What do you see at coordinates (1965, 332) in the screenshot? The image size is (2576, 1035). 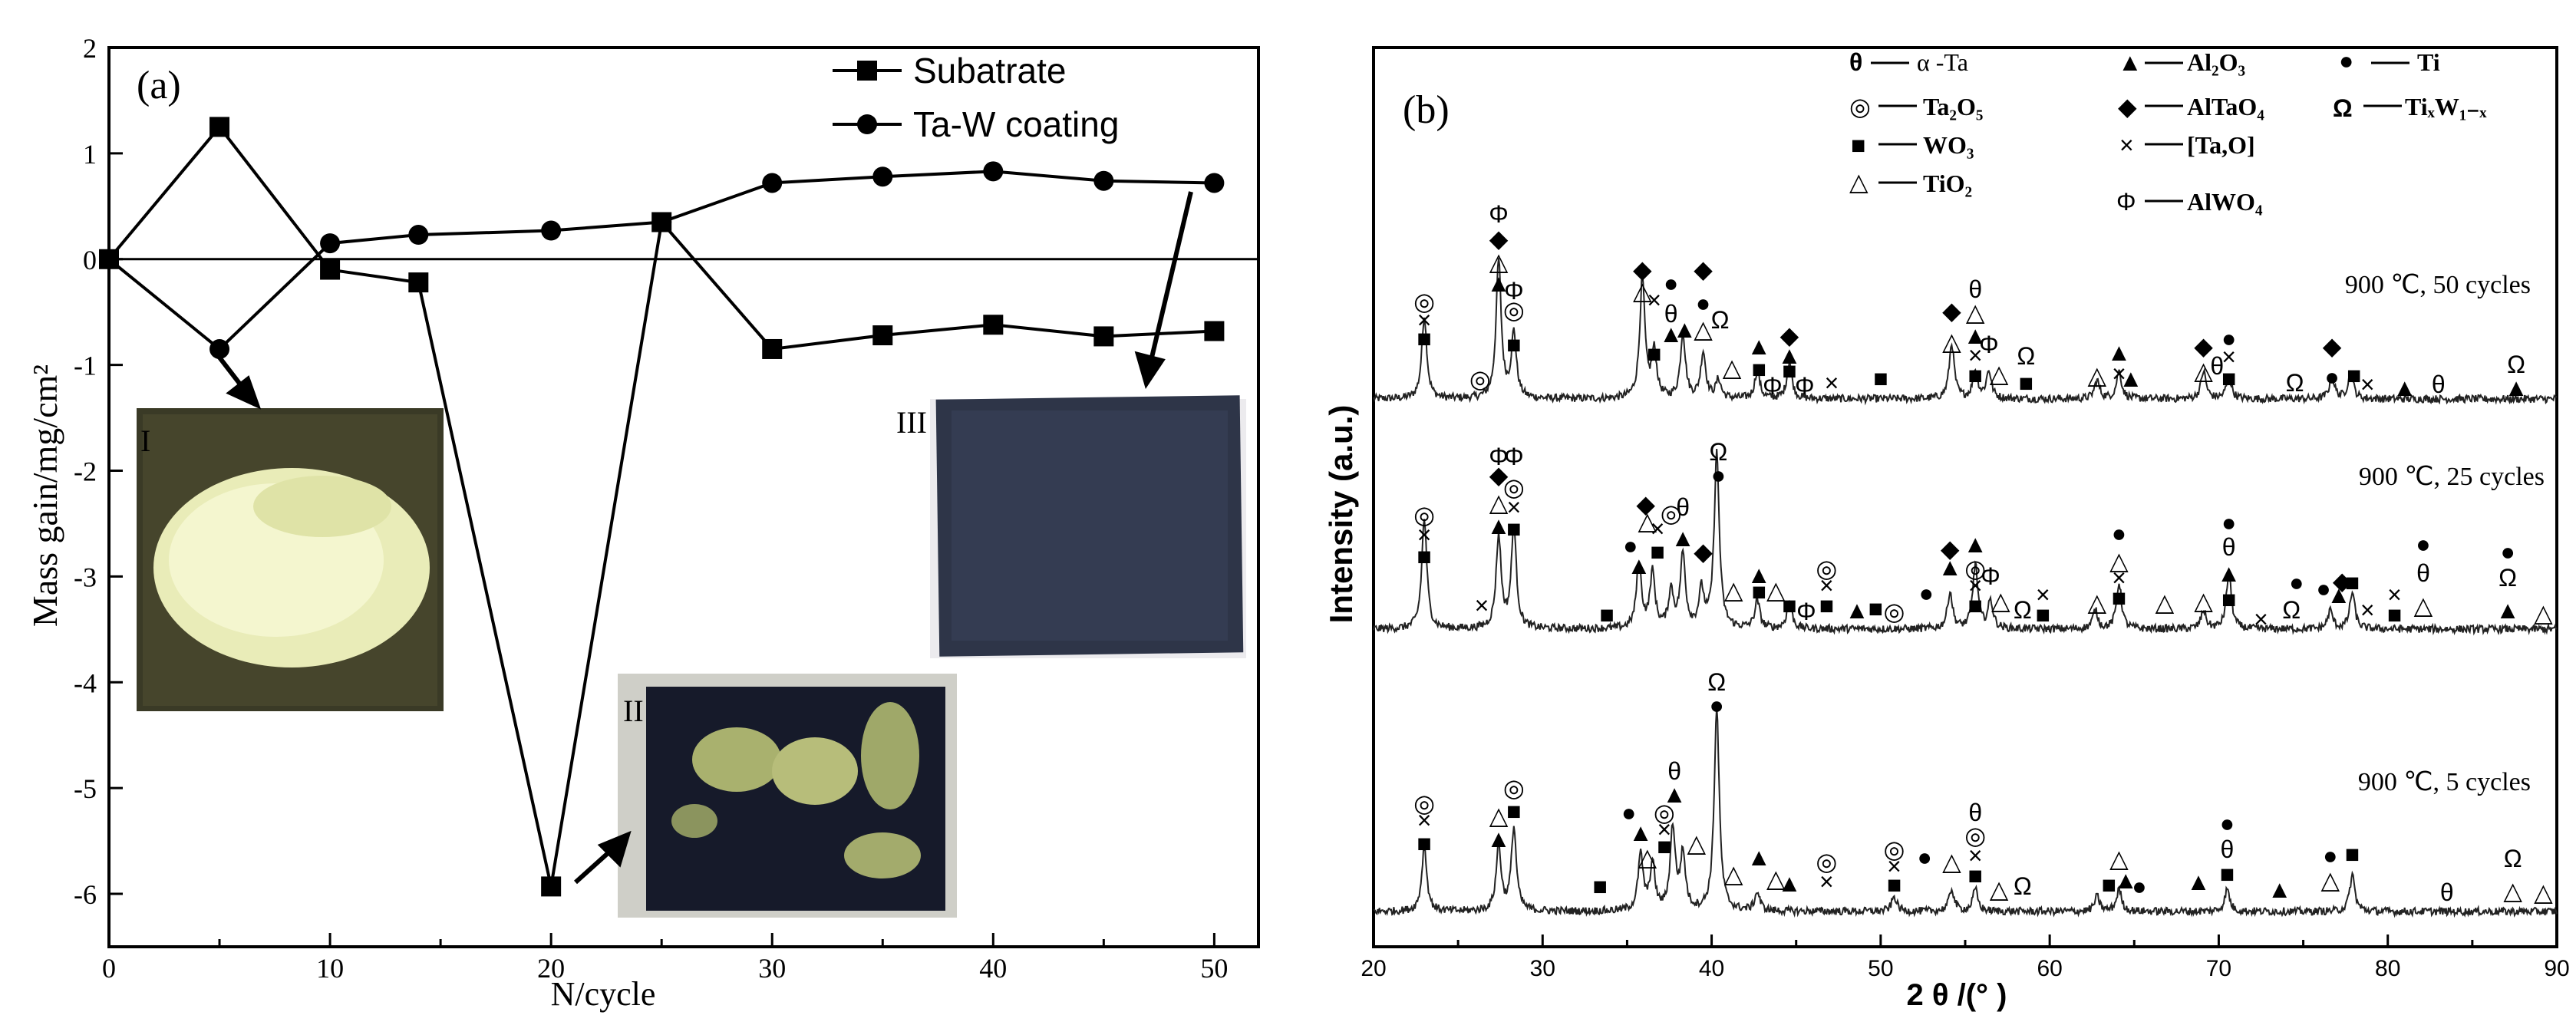 I see `xrd-pattern-50-cycles` at bounding box center [1965, 332].